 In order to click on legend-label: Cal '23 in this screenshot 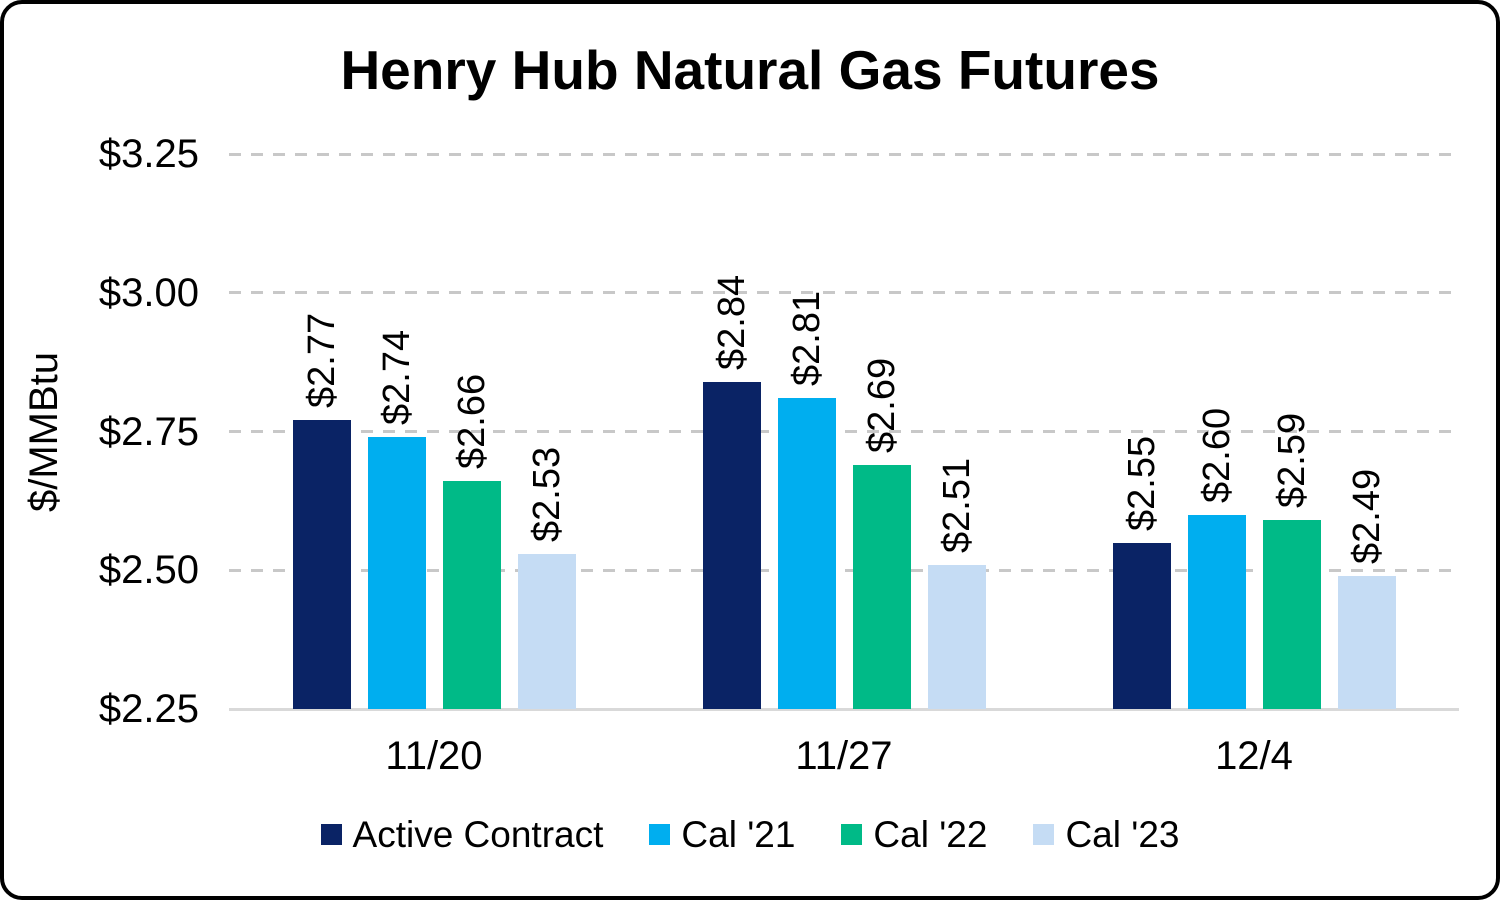, I will do `click(1122, 834)`.